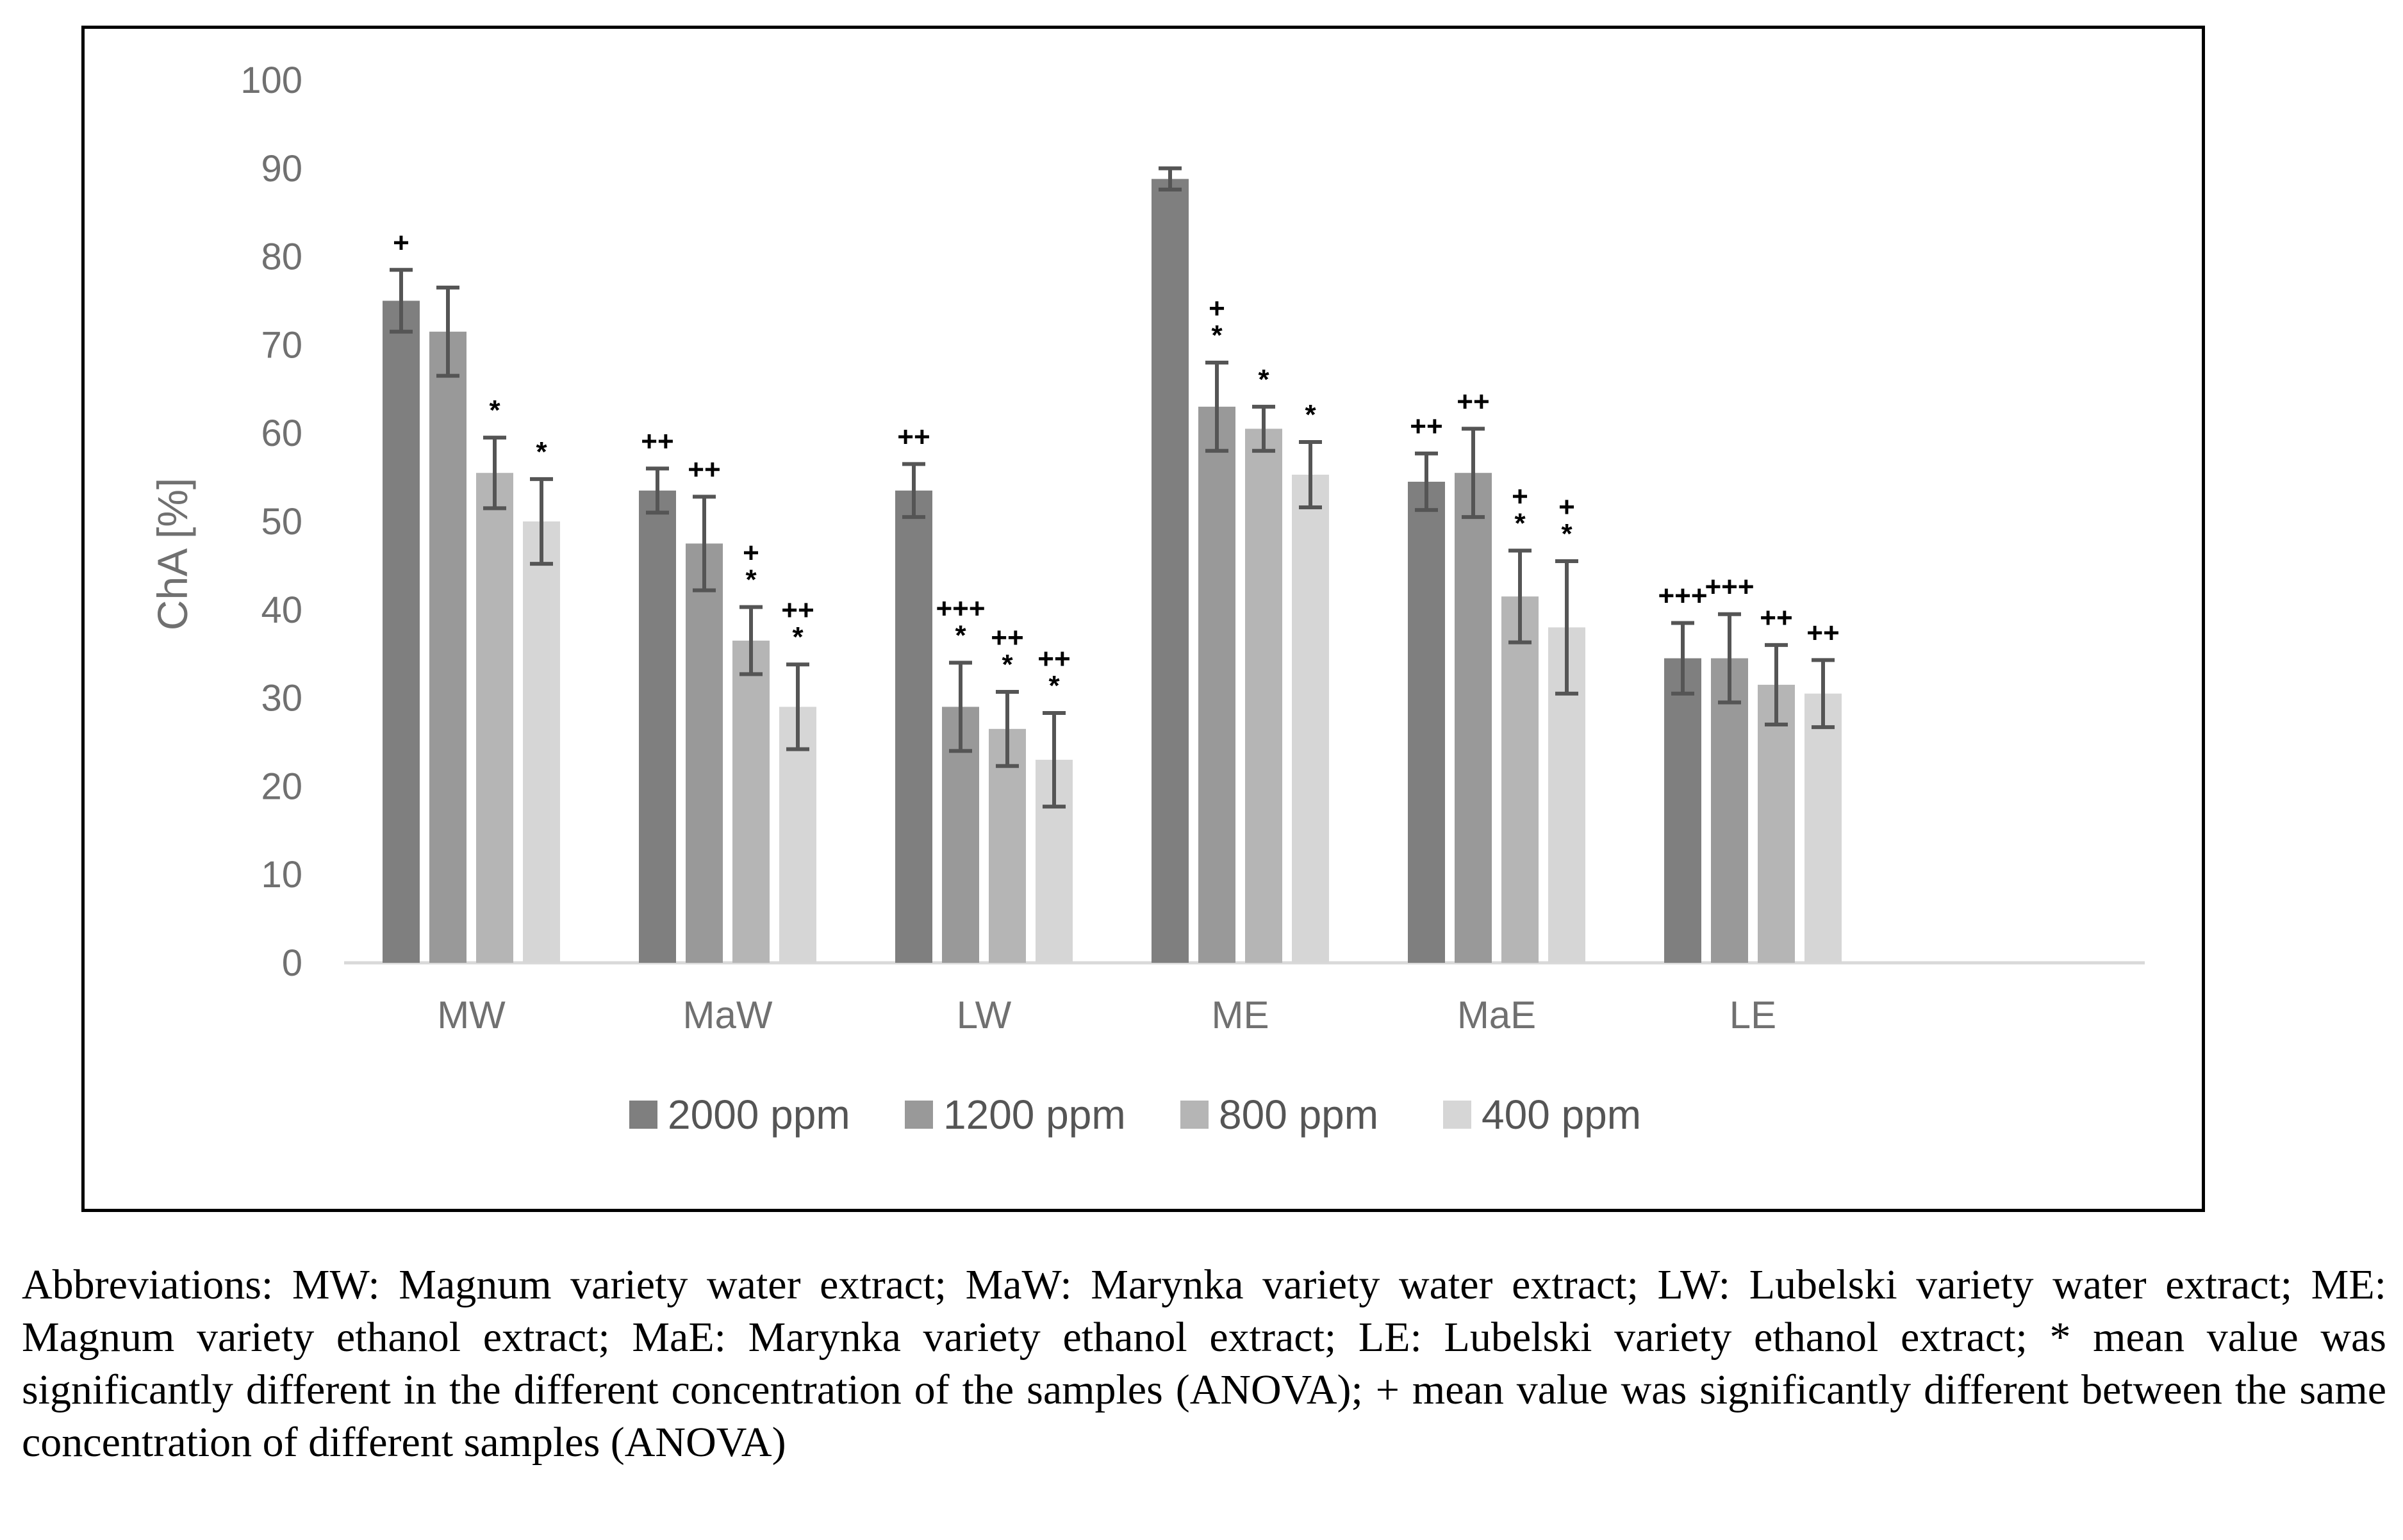 The width and height of the screenshot is (2403, 1540). What do you see at coordinates (1777, 823) in the screenshot?
I see `bar-LE-800ppm` at bounding box center [1777, 823].